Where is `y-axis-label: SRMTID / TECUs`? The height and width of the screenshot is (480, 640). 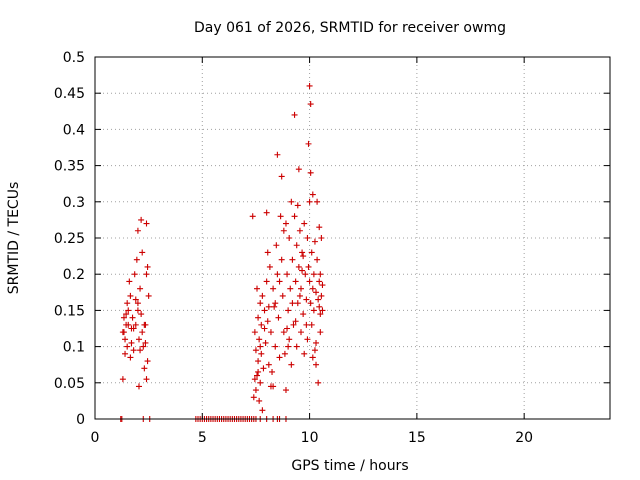 y-axis-label: SRMTID / TECUs is located at coordinates (14, 238).